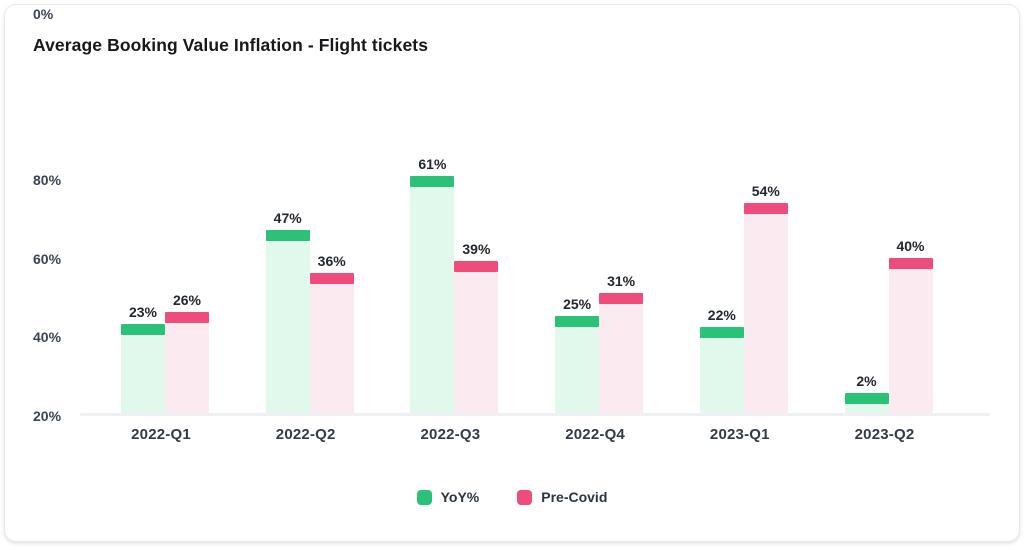 This screenshot has width=1024, height=546. I want to click on bar-value-label: 2%, so click(866, 381).